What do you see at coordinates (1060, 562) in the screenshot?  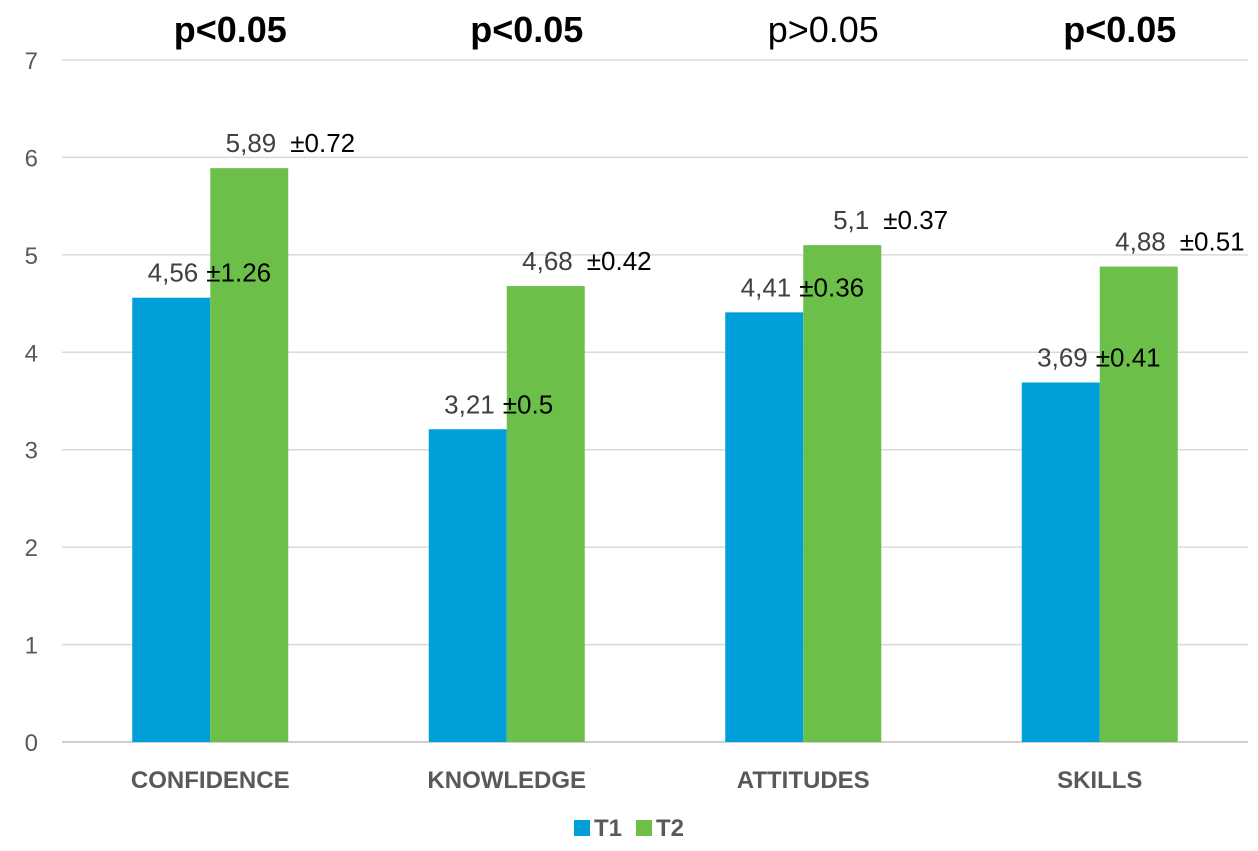 I see `bar-t1-skills` at bounding box center [1060, 562].